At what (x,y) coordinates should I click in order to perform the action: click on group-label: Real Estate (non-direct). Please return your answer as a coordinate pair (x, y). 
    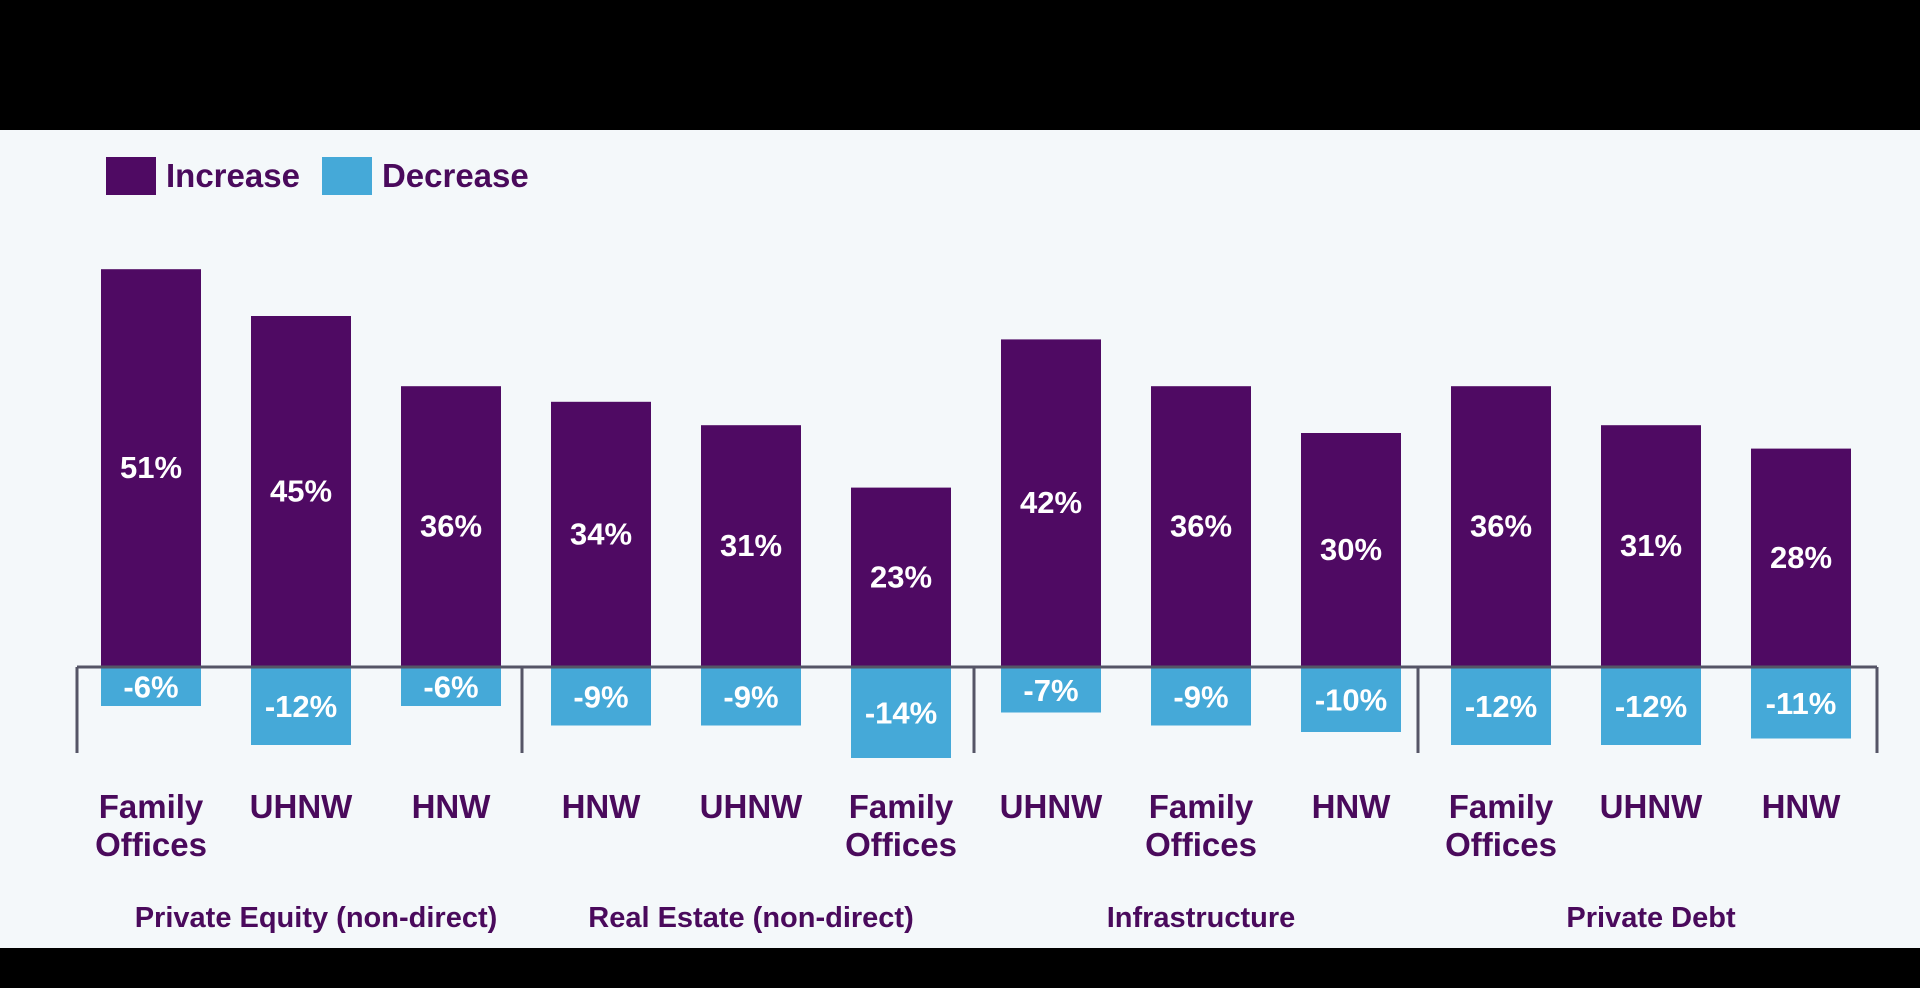
    Looking at the image, I should click on (751, 918).